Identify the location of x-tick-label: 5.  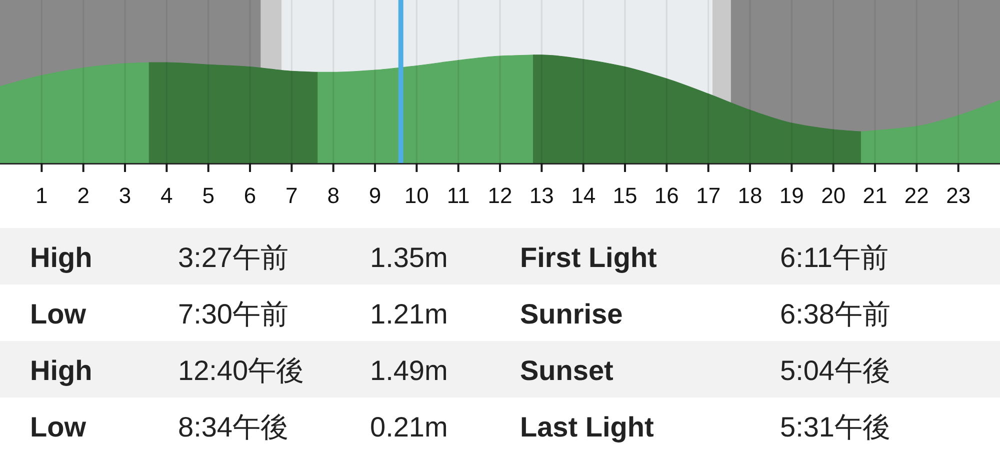
(208, 195).